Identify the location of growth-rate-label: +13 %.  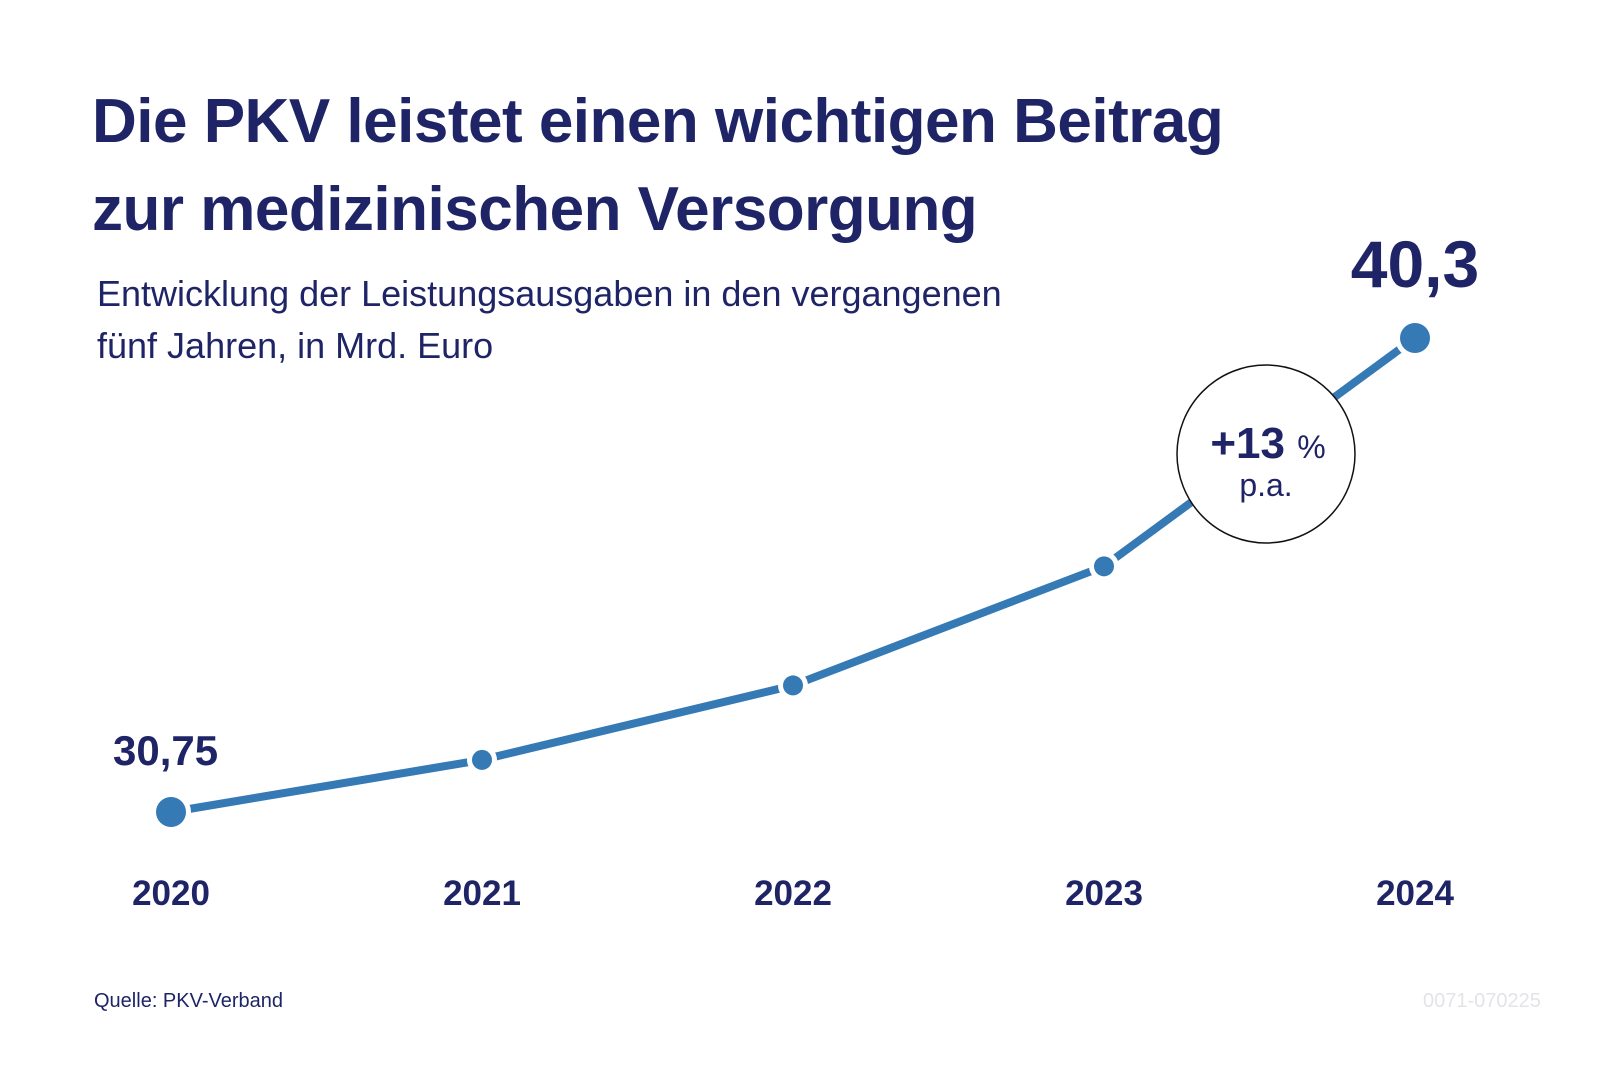
(1267, 443).